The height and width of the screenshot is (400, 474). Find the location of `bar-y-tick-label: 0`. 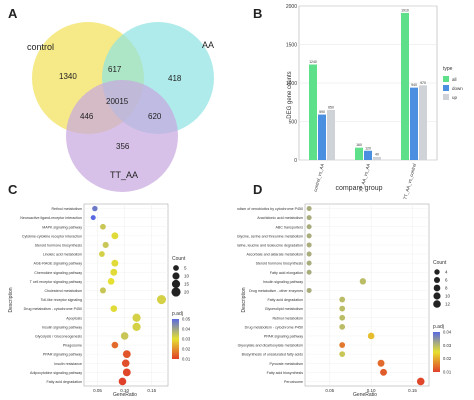

bar-y-tick-label: 0 is located at coordinates (295, 161).